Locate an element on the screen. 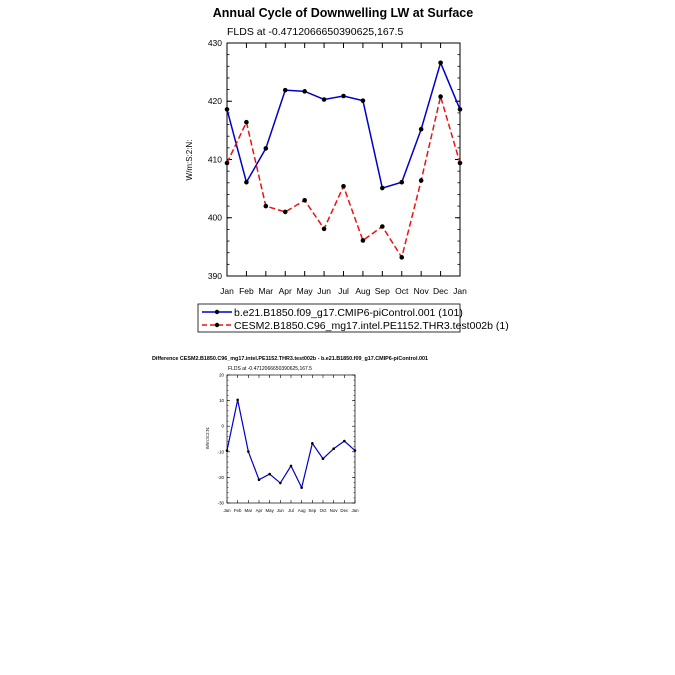 Image resolution: width=675 pixels, height=675 pixels. main-xtick-label: Aug is located at coordinates (362, 291).